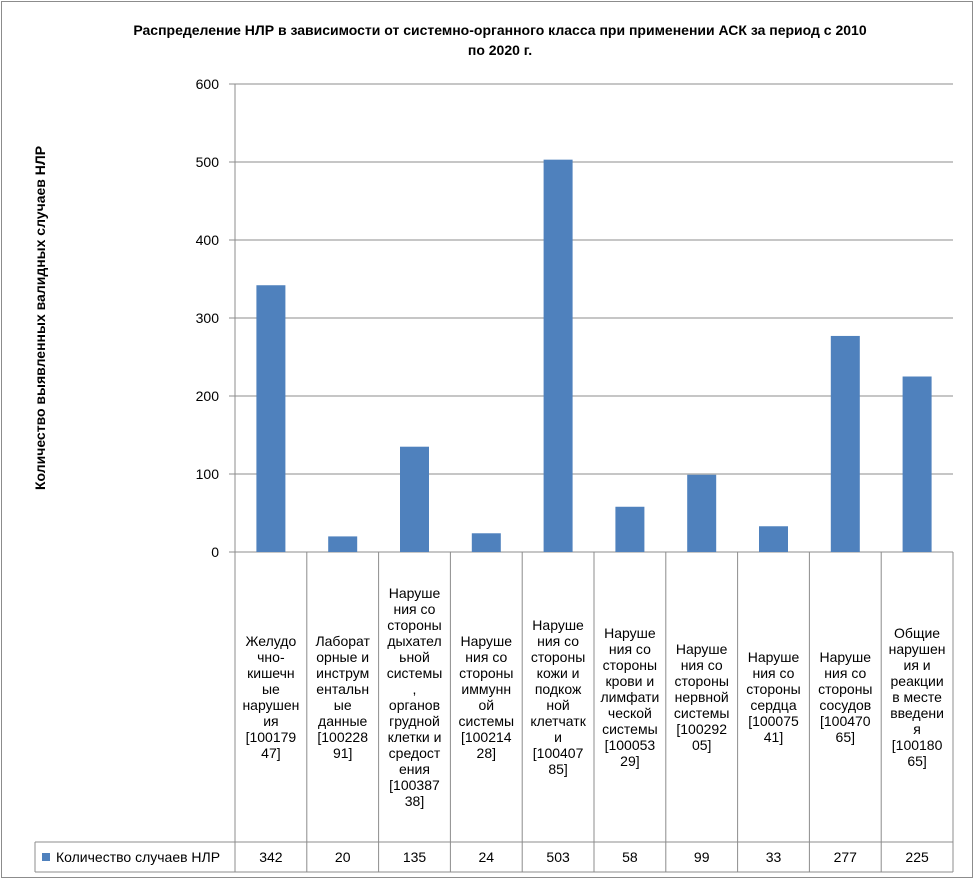  What do you see at coordinates (215, 552) in the screenshot?
I see `y-tick-label: 0` at bounding box center [215, 552].